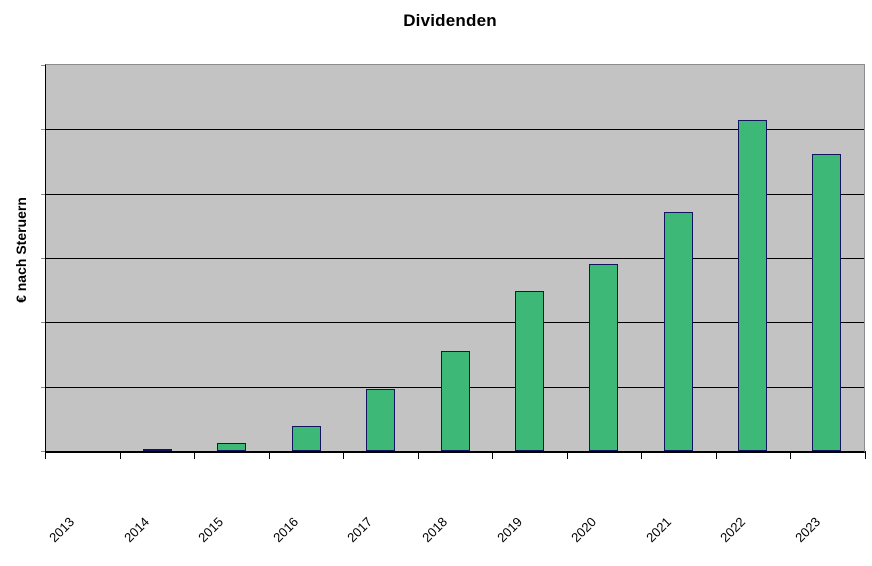  I want to click on x-axis-label-2017: 2017, so click(360, 530).